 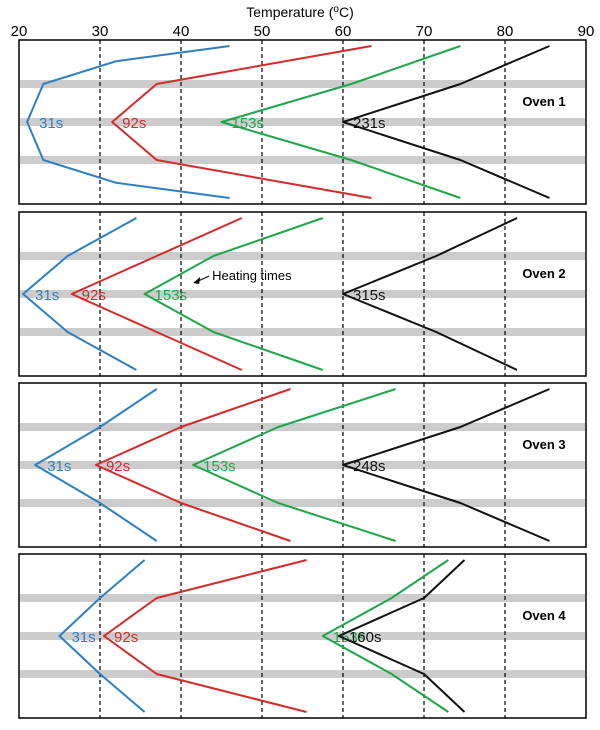 I want to click on x-tick-label: 50, so click(x=262, y=31).